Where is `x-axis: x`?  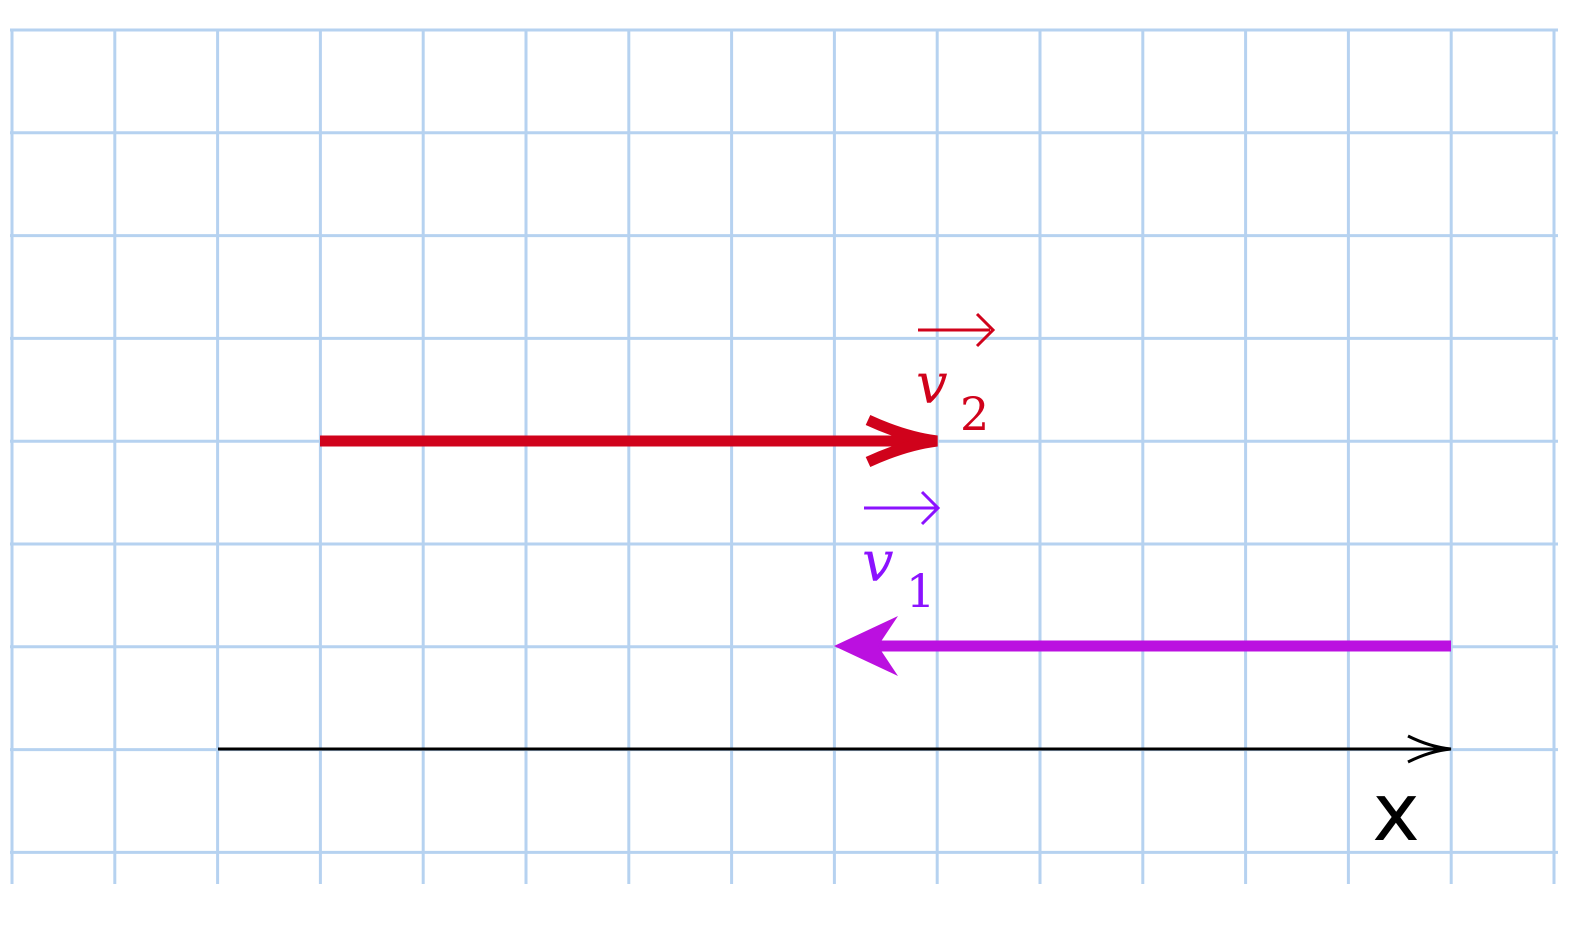 x-axis: x is located at coordinates (835, 796).